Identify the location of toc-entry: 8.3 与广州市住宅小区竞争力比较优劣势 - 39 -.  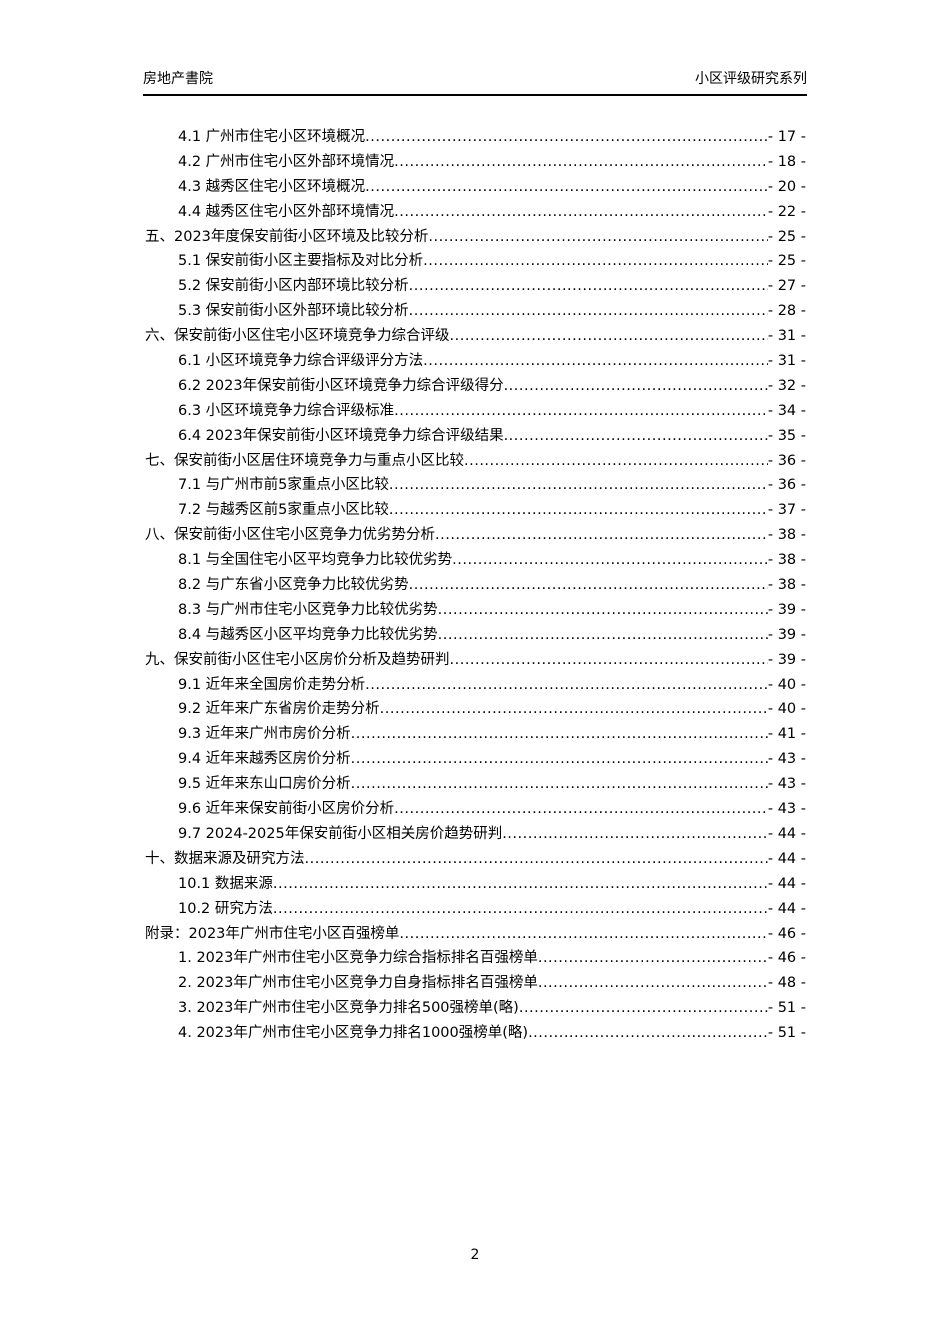
(475, 610).